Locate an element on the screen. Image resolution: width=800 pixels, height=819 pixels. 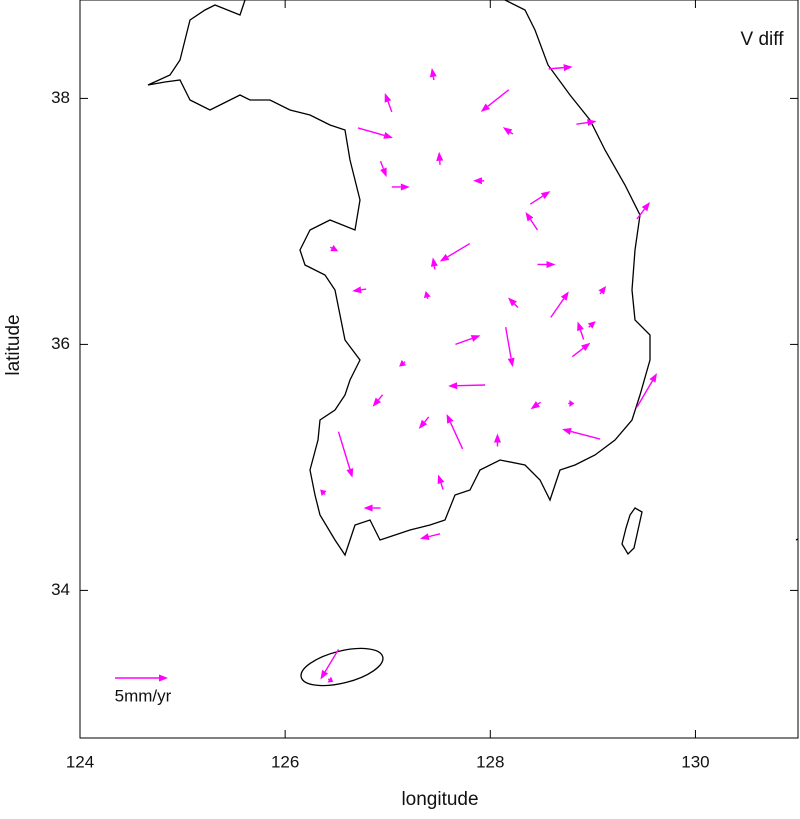
chart-title: V diff is located at coordinates (763, 39).